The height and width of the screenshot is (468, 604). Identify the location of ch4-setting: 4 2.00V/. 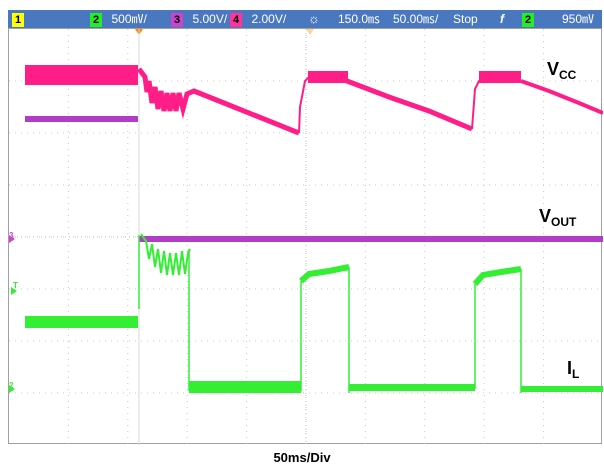
(258, 19).